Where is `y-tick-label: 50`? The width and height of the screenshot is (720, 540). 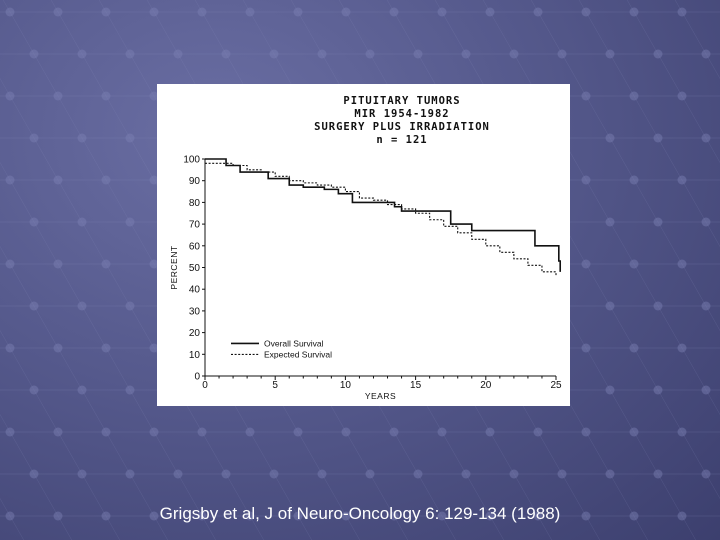 y-tick-label: 50 is located at coordinates (195, 268).